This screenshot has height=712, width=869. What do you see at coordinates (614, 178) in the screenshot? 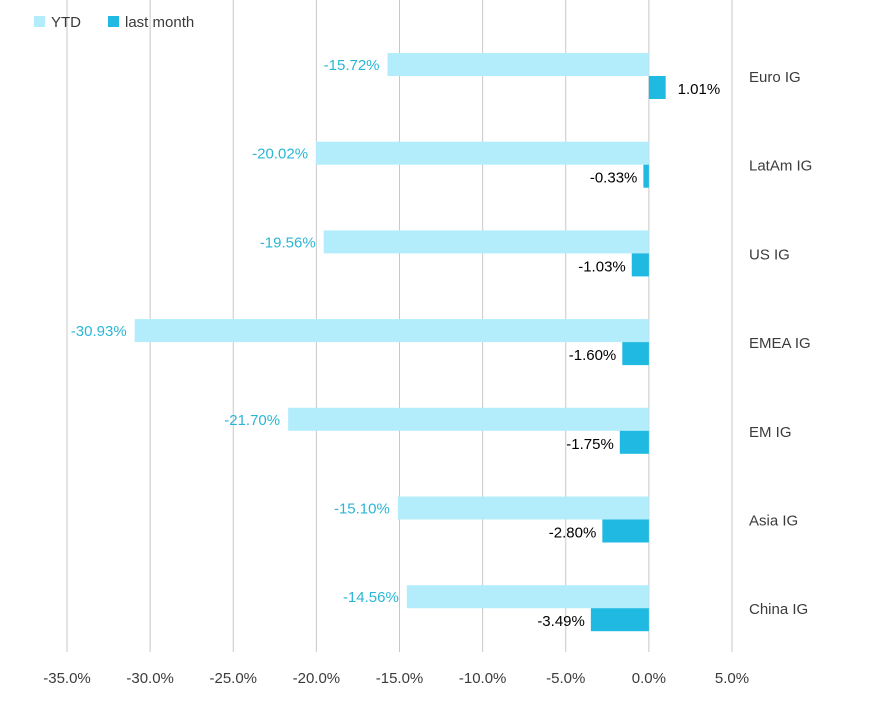
I see `data-label-last-month: -0.33%` at bounding box center [614, 178].